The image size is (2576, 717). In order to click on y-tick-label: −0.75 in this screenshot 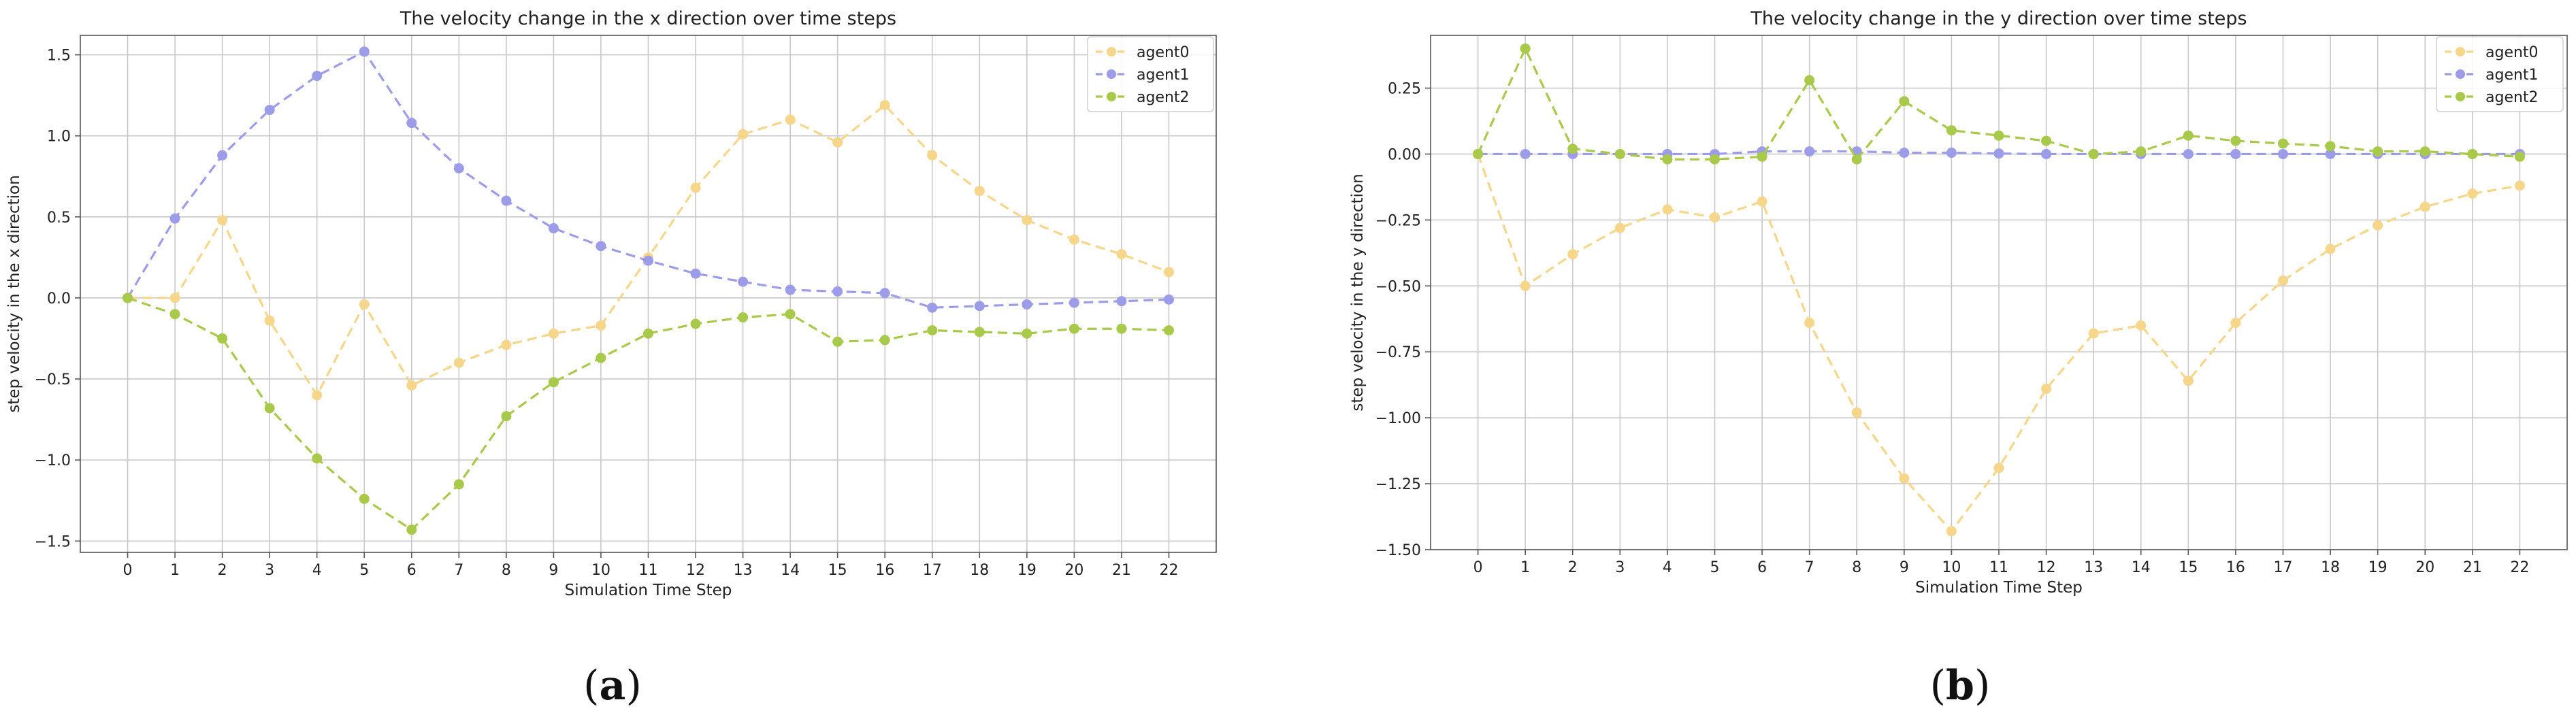, I will do `click(1398, 352)`.